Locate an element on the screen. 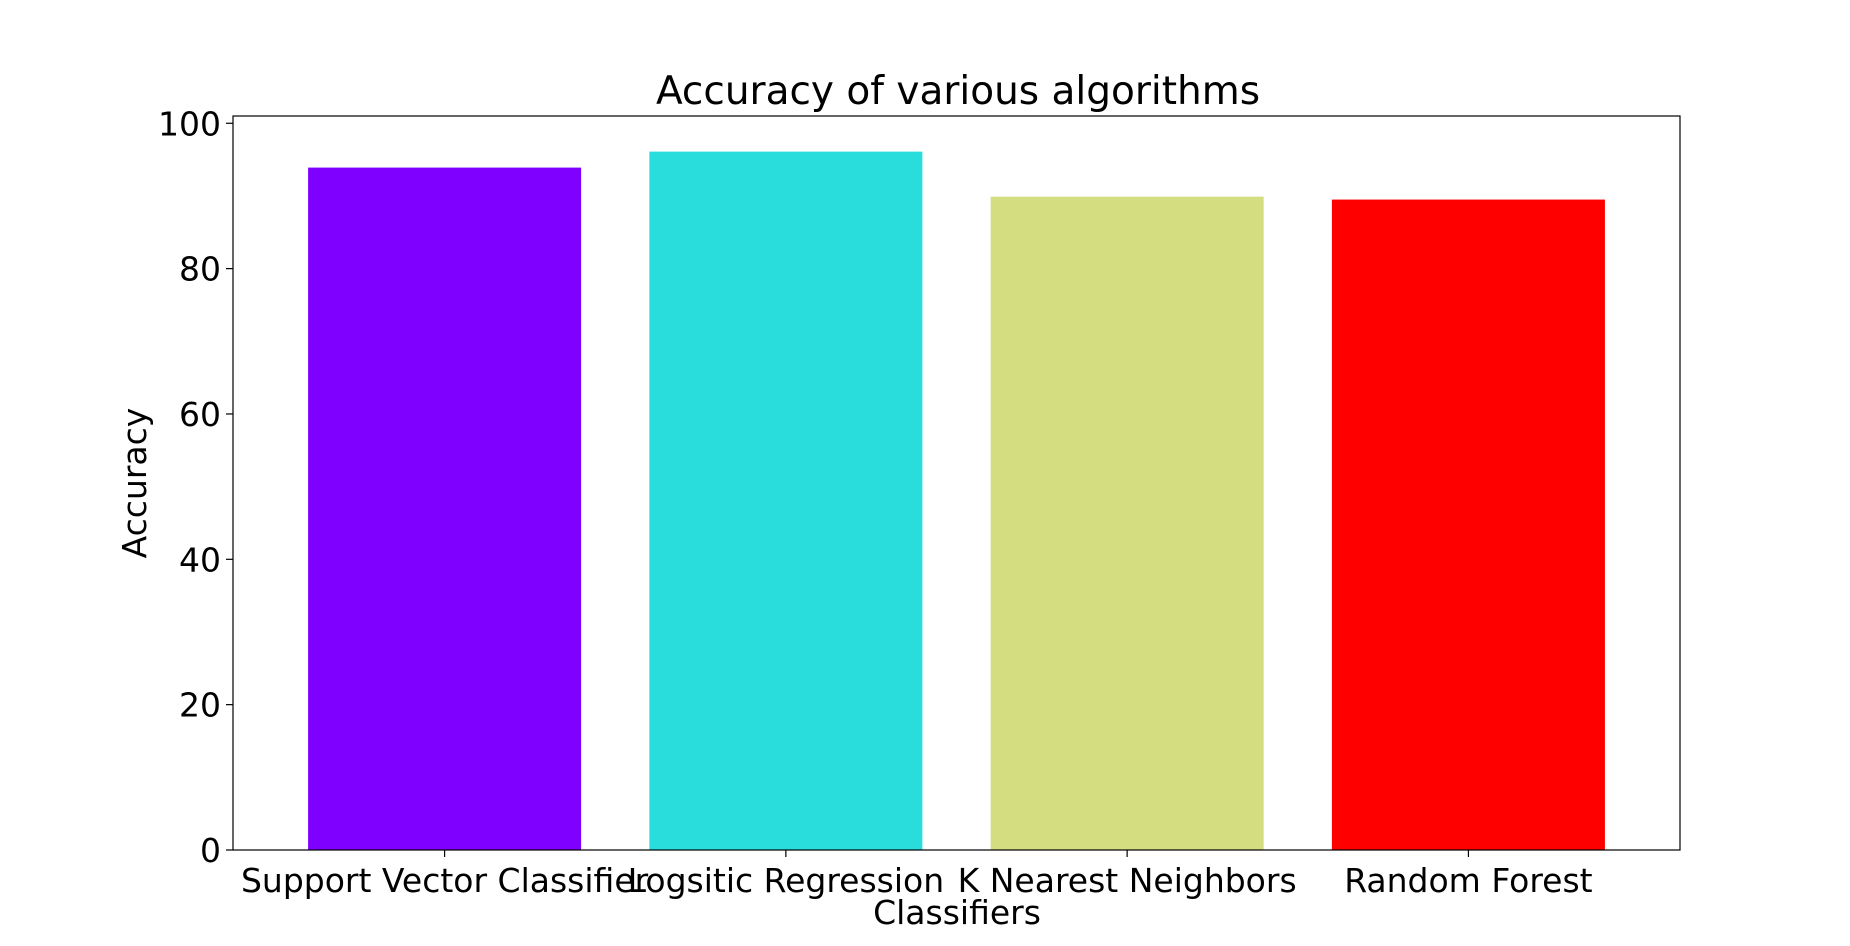 The height and width of the screenshot is (946, 1850). y-axis-ticks: 0 20 40 60 80 100 is located at coordinates (195, 487).